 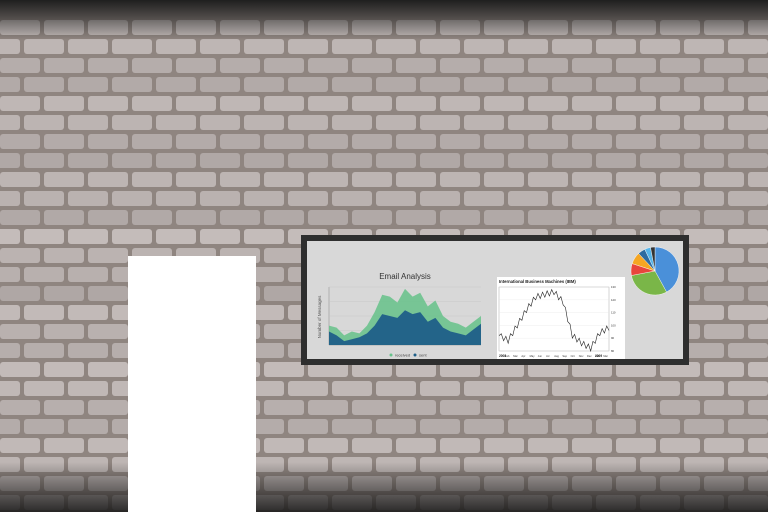 I want to click on stock-year-end: 2009, so click(x=598, y=356).